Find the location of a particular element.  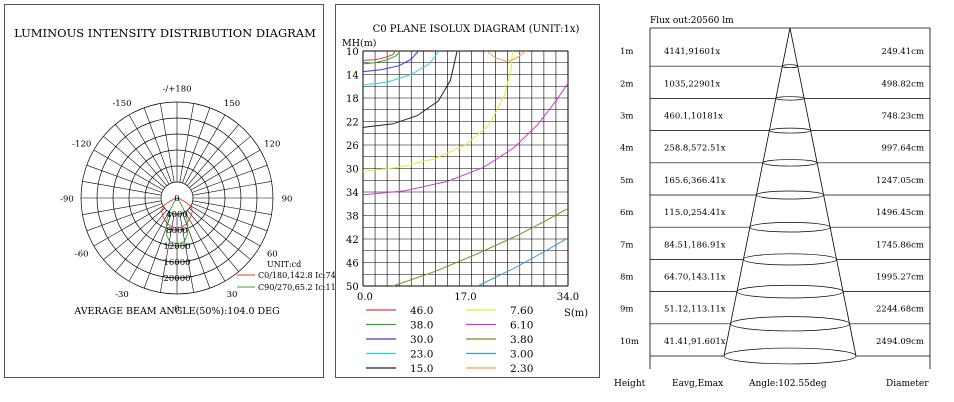

isolux-y-tick: 50 is located at coordinates (352, 287).